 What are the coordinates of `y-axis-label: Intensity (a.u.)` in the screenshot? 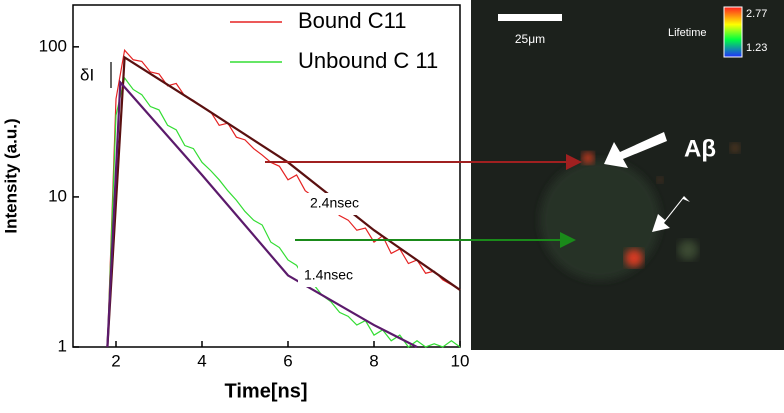 It's located at (10, 175).